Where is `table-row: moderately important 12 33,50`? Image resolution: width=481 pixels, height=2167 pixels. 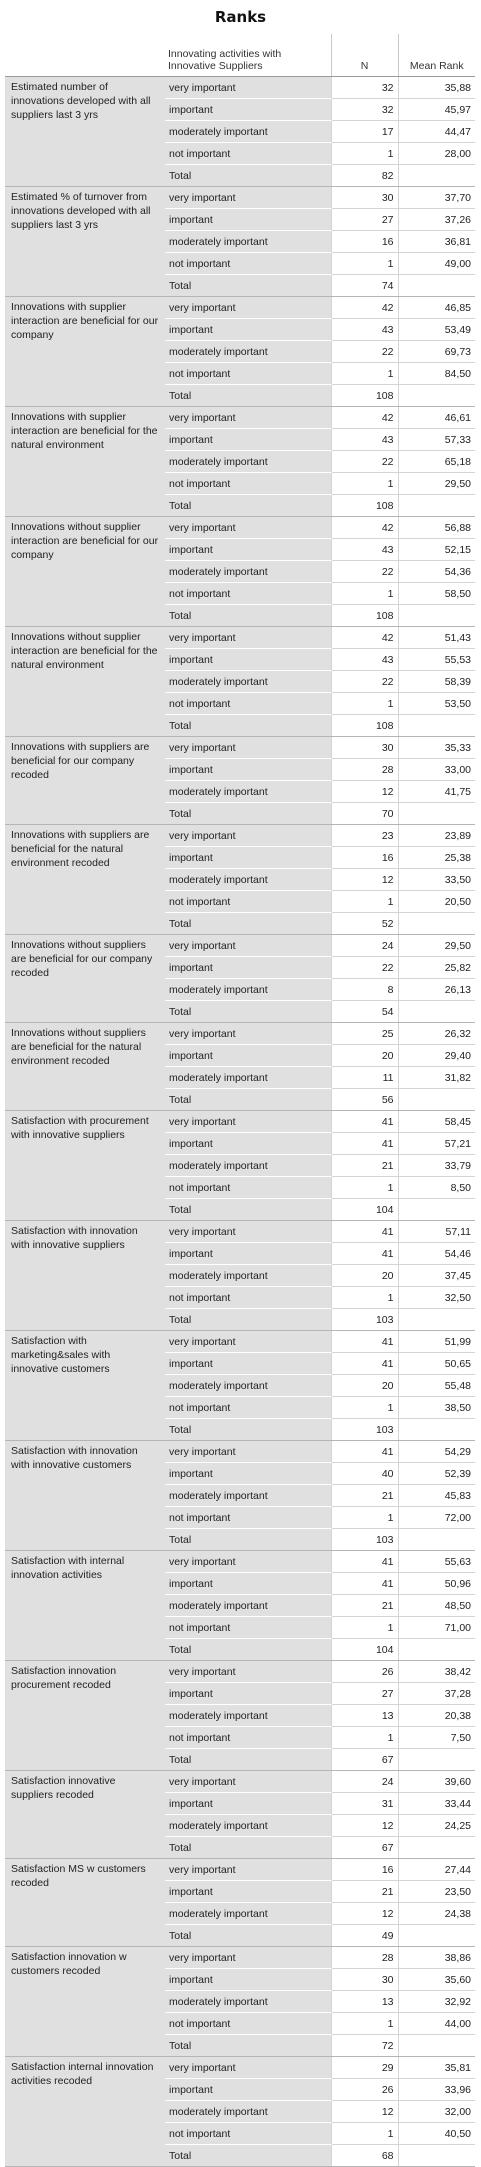 table-row: moderately important 12 33,50 is located at coordinates (240, 879).